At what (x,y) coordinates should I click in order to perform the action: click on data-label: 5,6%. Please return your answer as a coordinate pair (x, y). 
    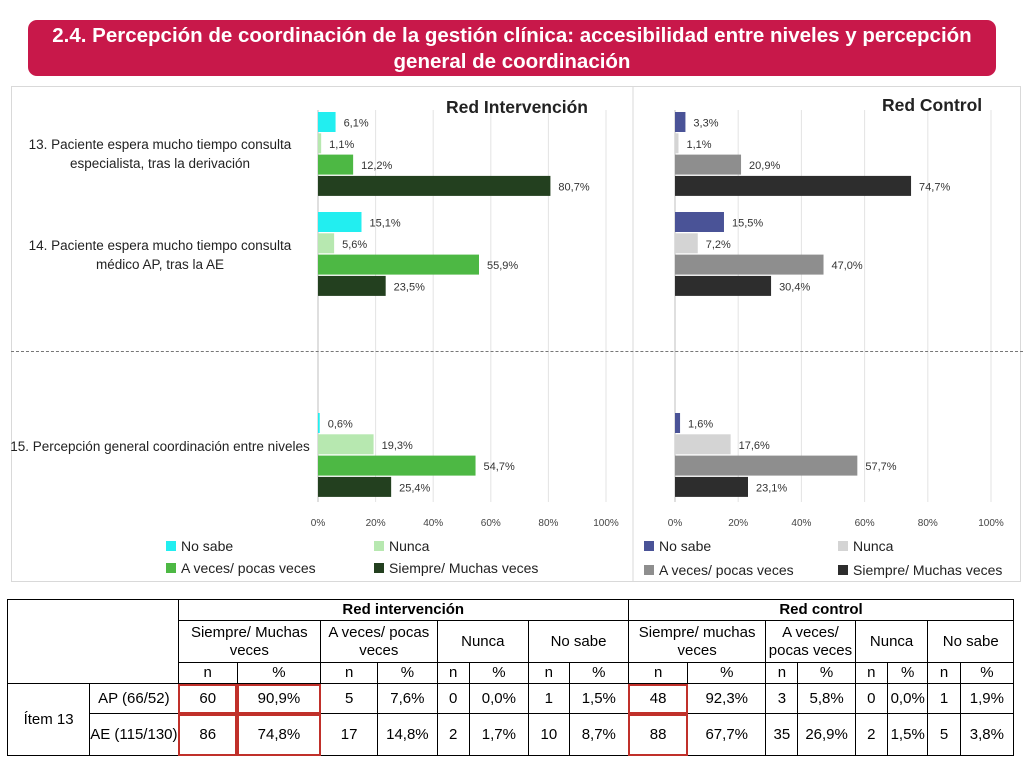
    Looking at the image, I should click on (354, 245).